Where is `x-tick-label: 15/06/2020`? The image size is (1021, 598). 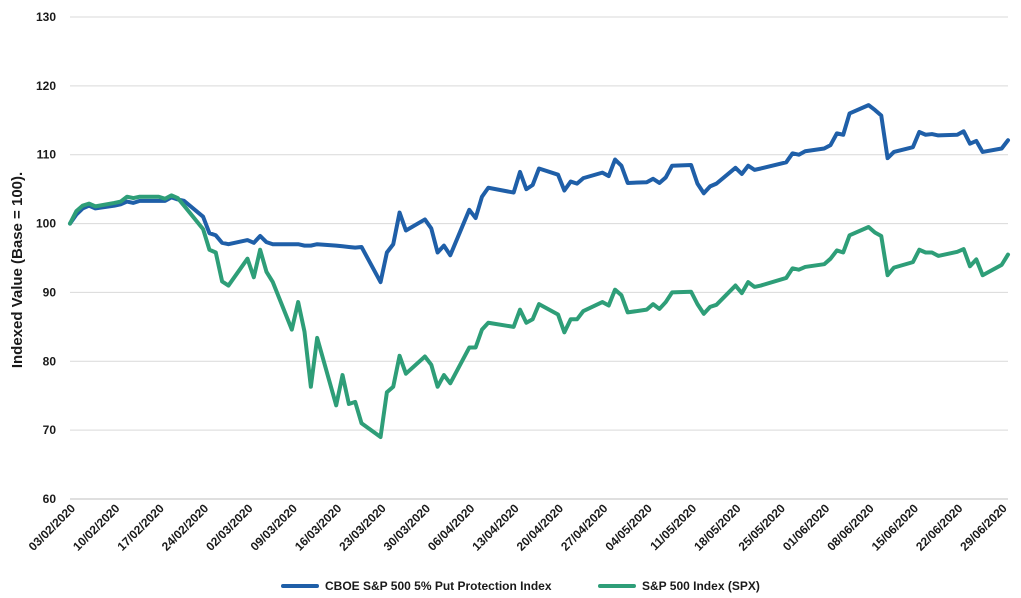
x-tick-label: 15/06/2020 is located at coordinates (895, 527).